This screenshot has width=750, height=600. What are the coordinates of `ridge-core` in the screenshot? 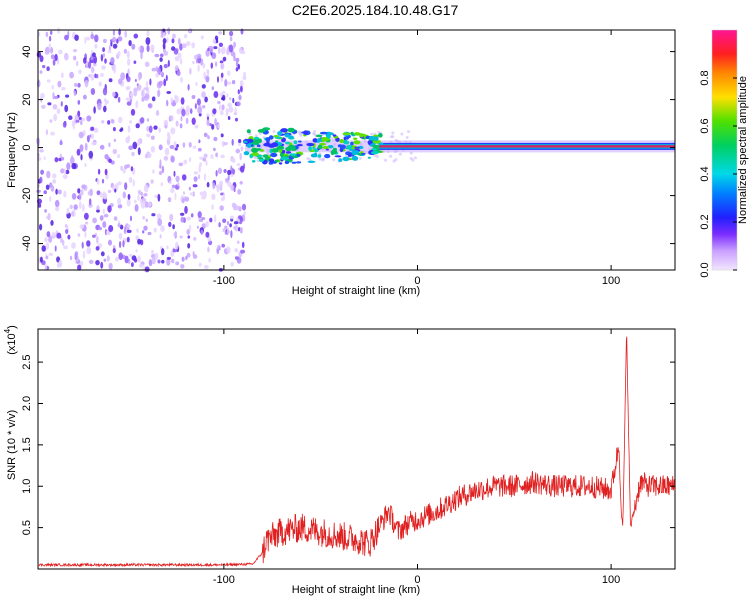 It's located at (526, 146).